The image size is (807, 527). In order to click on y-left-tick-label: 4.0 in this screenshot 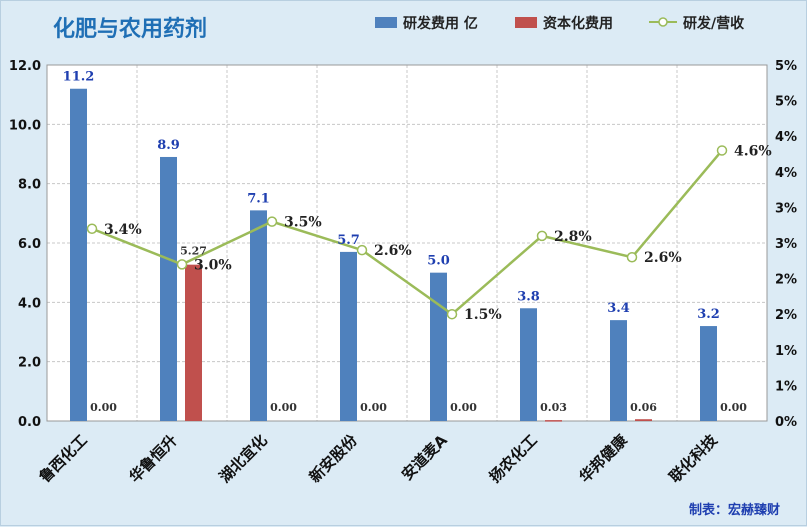, I will do `click(29, 303)`.